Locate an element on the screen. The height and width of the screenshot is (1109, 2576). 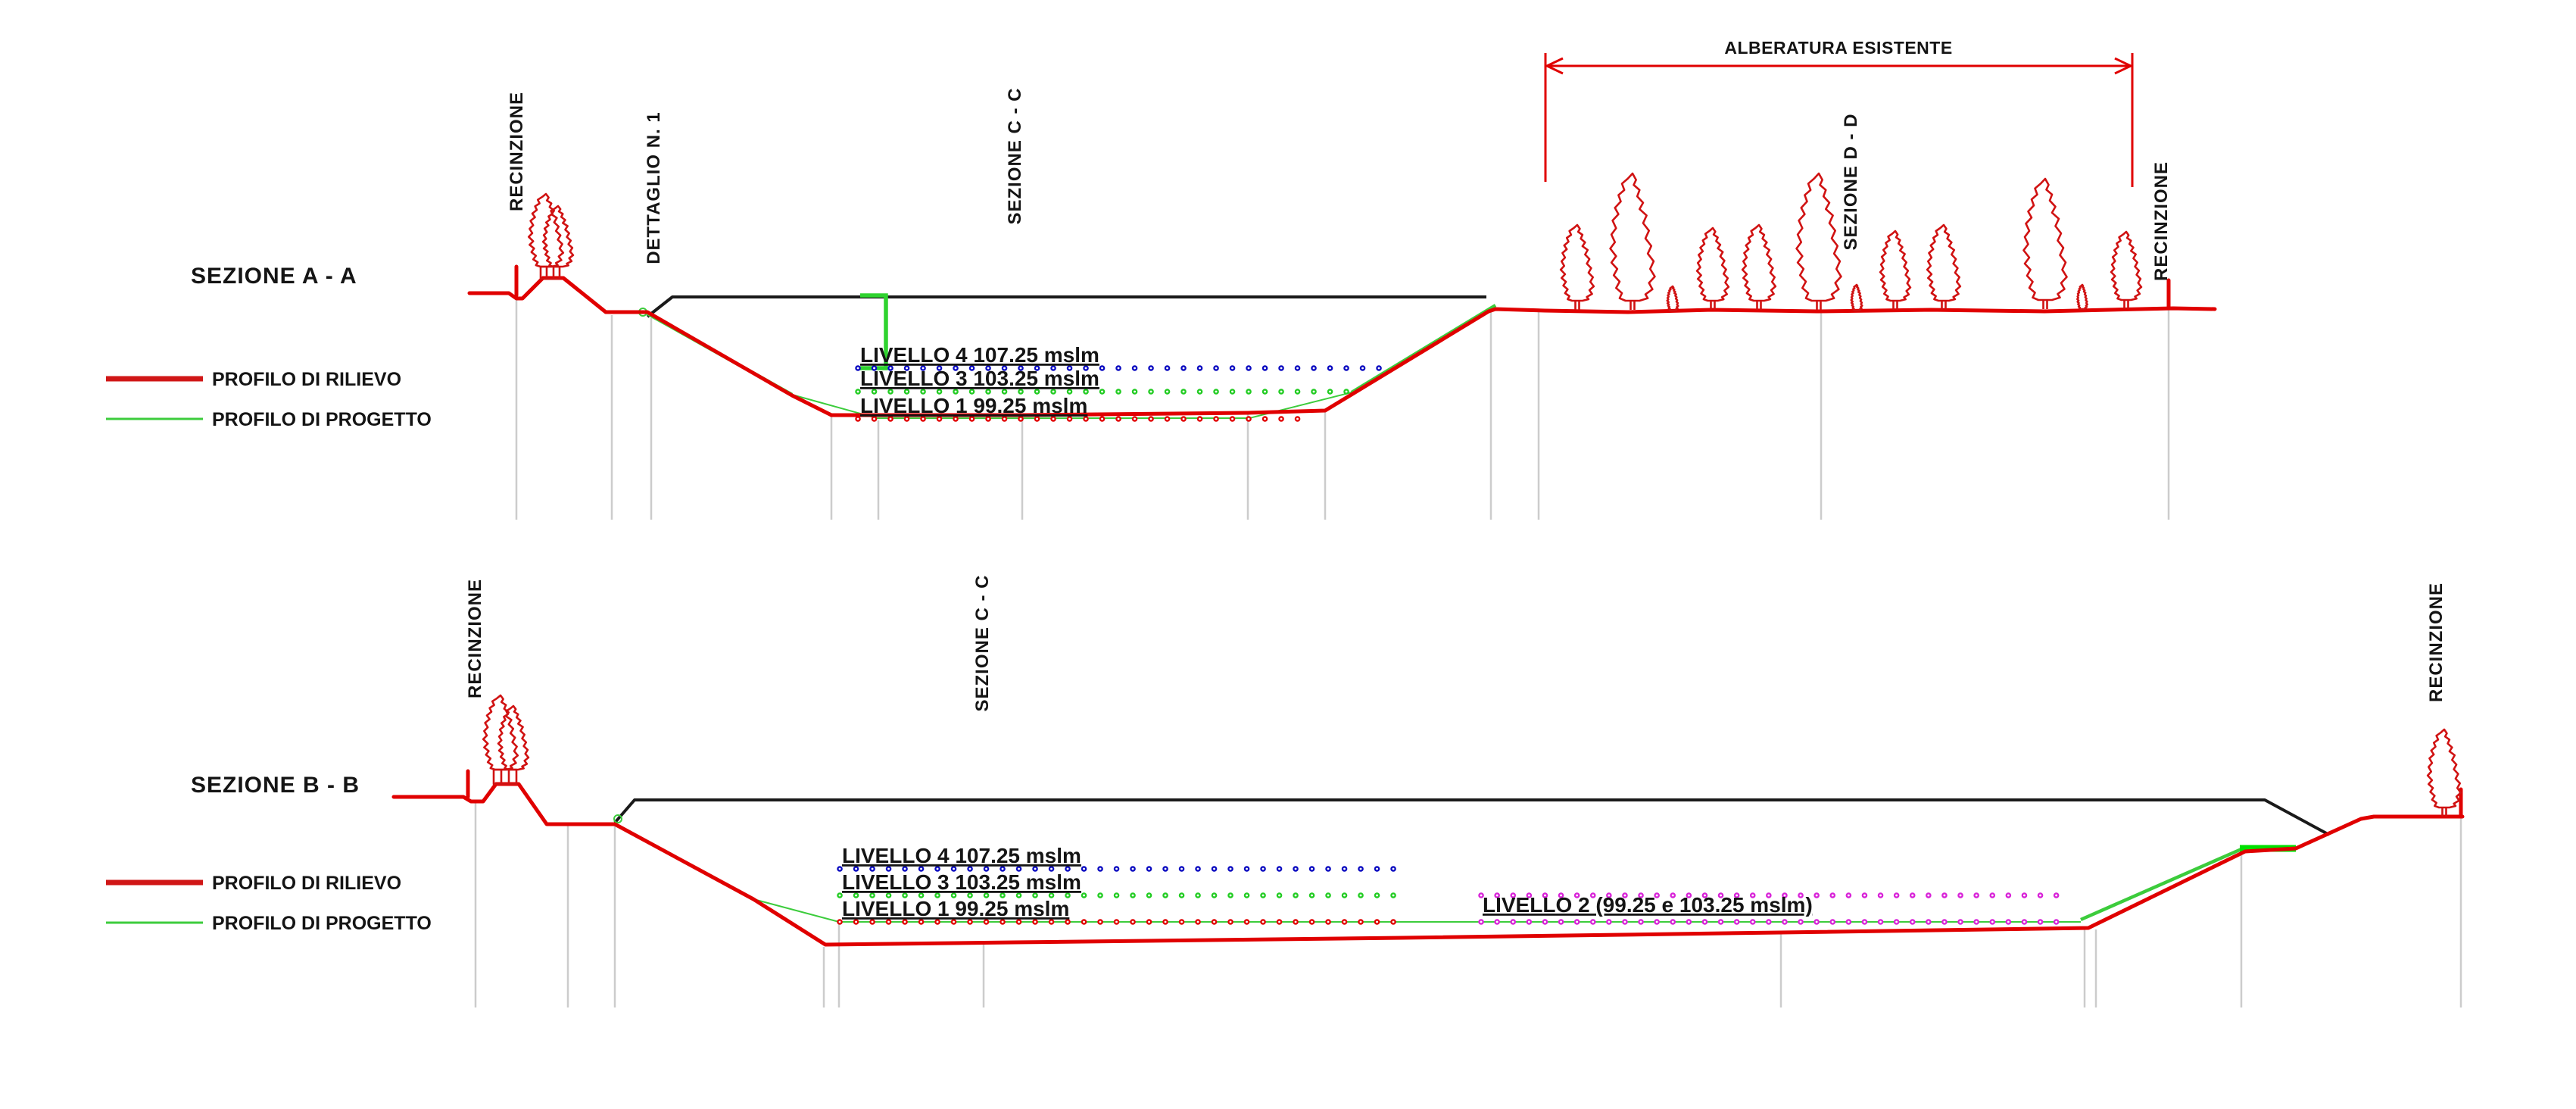
section-a-section-d-label: SEZIONE D - D is located at coordinates (1851, 181).